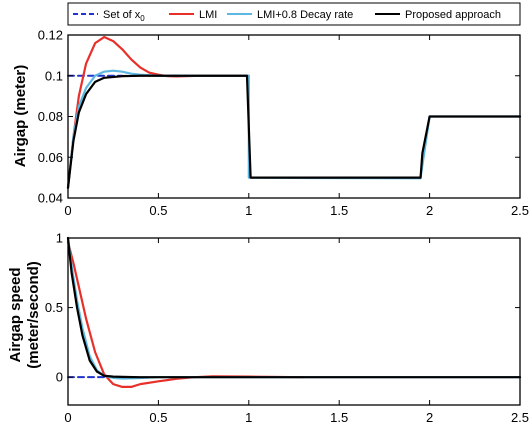 This screenshot has height=427, width=532. What do you see at coordinates (429, 417) in the screenshot?
I see `airgap-speed-x-tick-label: 2` at bounding box center [429, 417].